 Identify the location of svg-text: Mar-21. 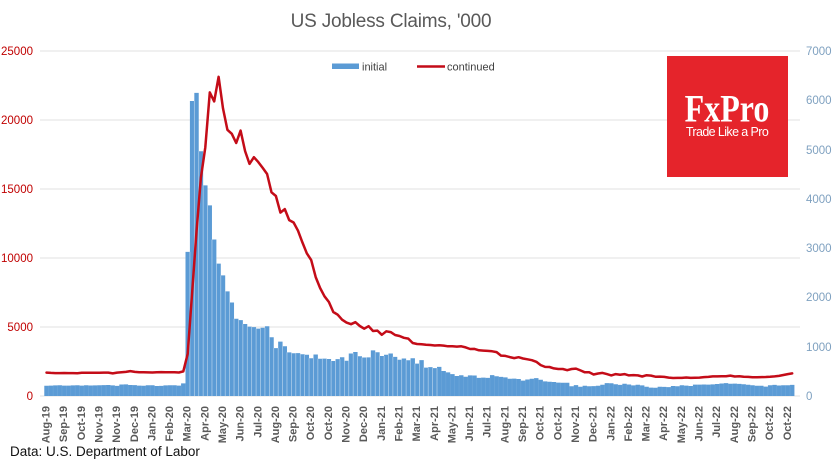
(417, 423).